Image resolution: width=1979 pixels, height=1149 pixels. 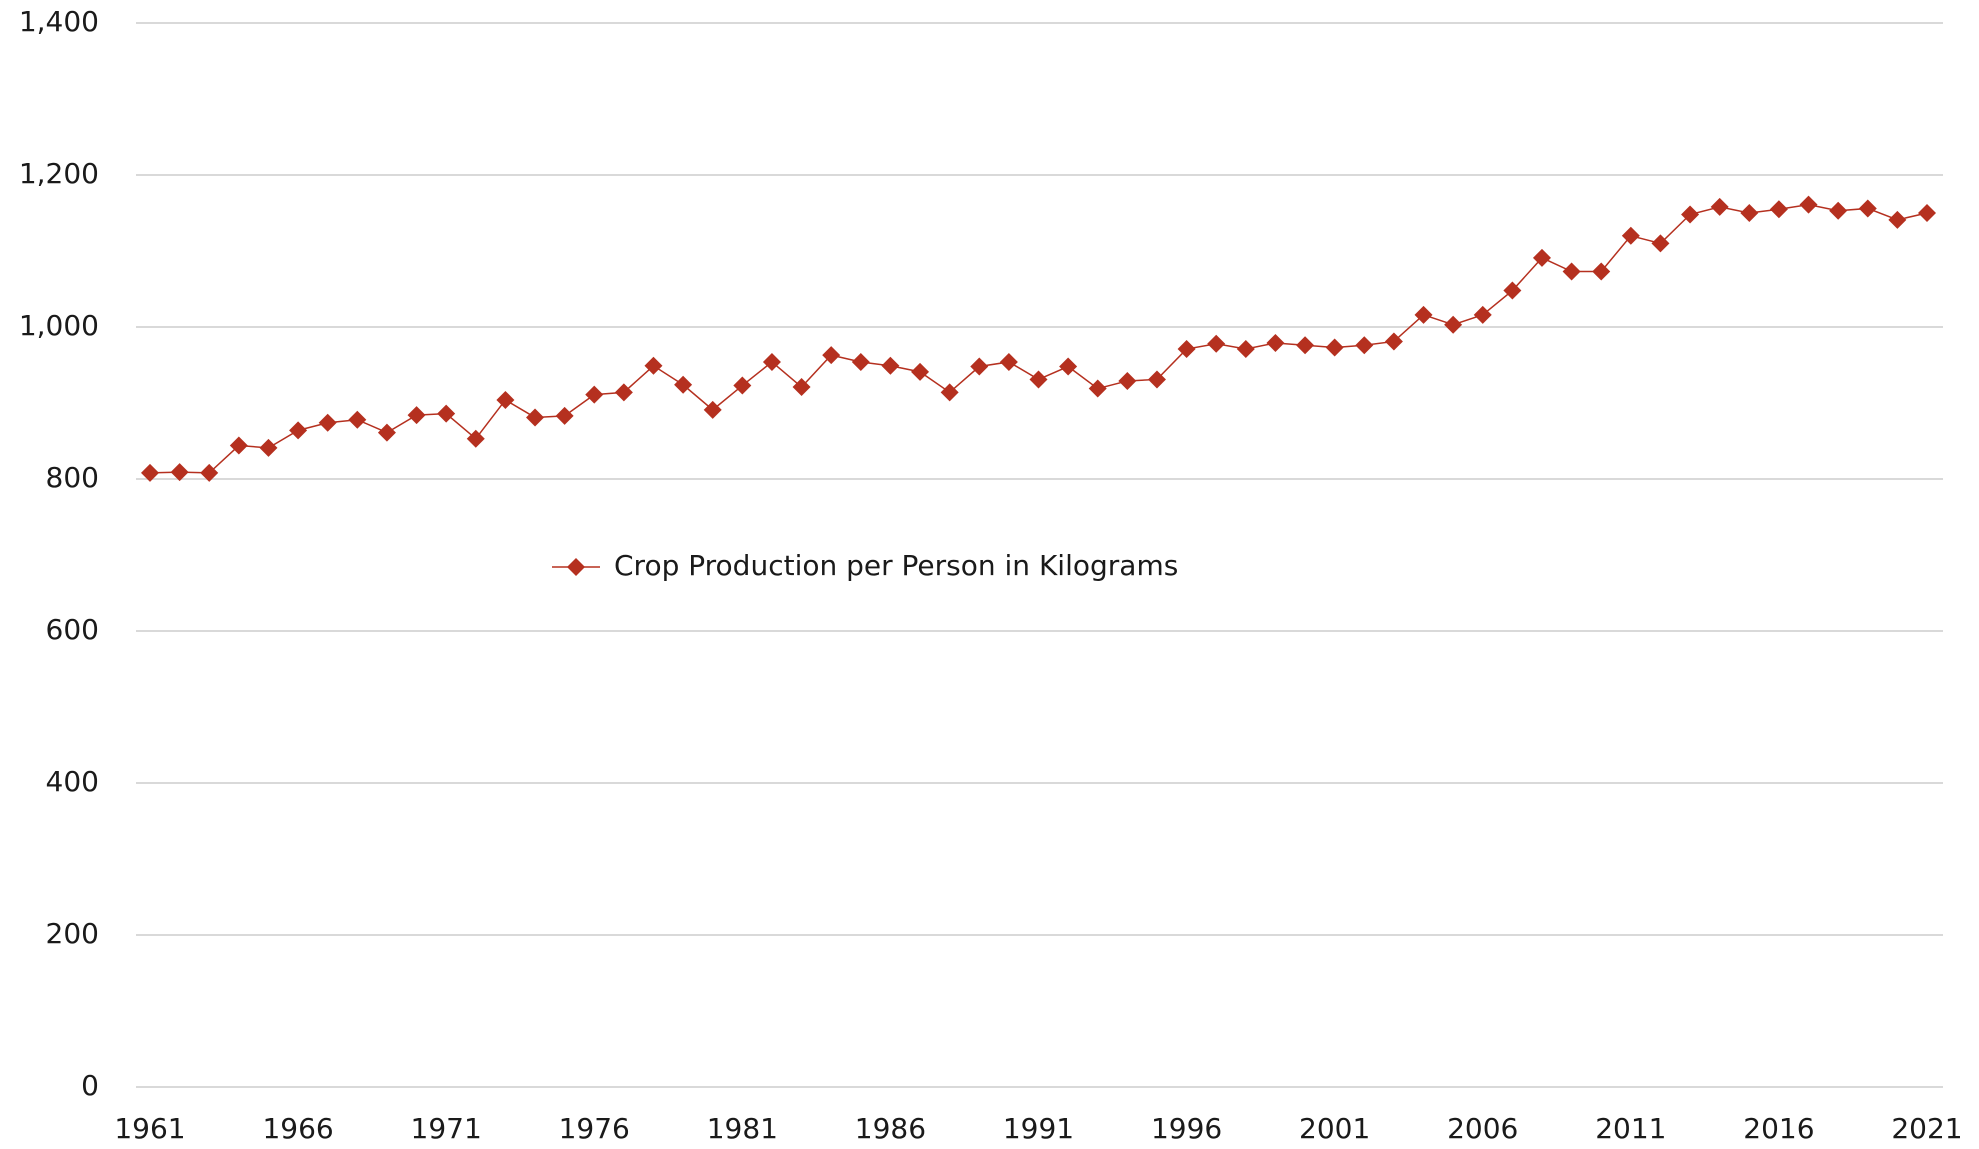 I want to click on x-tick-label: 2006, so click(x=1482, y=1128).